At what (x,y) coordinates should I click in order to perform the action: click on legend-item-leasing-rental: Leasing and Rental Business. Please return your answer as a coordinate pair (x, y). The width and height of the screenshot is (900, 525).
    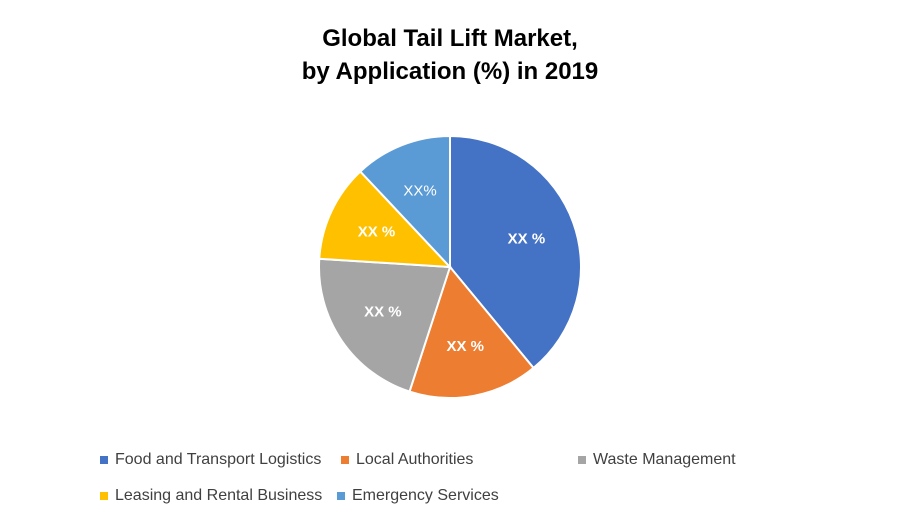
    Looking at the image, I should click on (211, 496).